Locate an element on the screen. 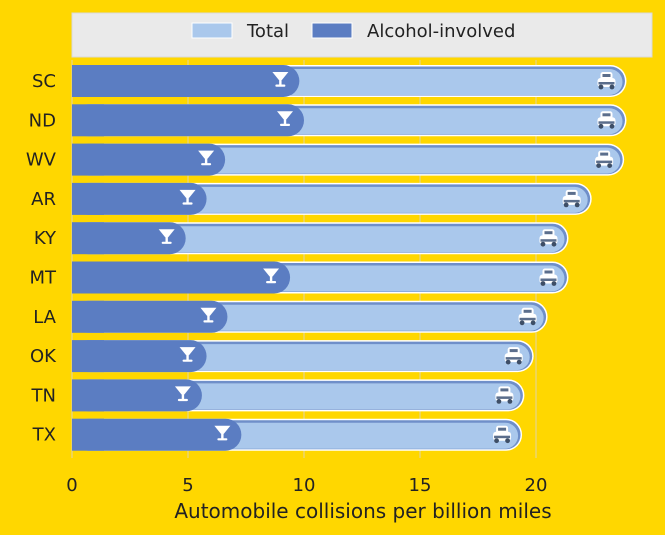  y-tick-label-la: LA is located at coordinates (44, 317).